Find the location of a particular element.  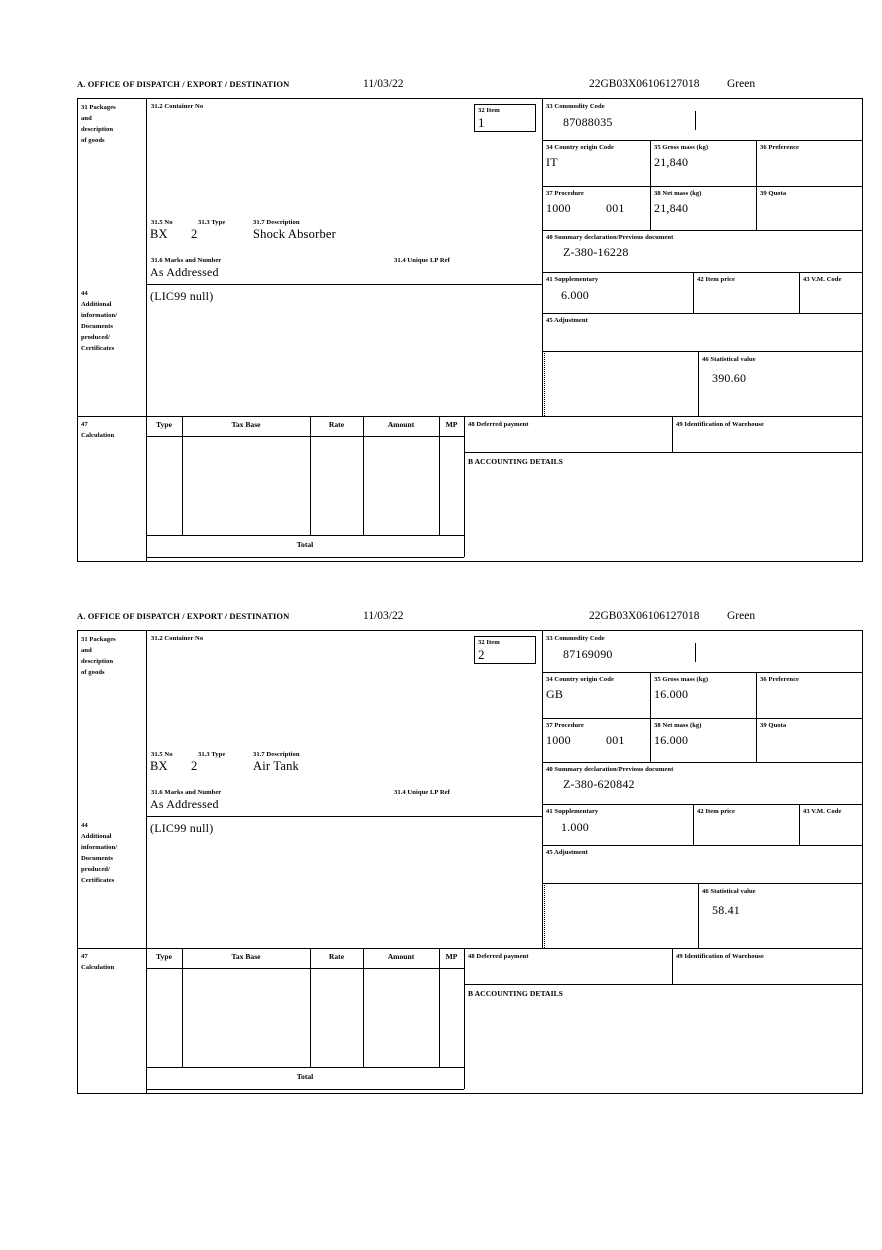

additional-information-value: (LIC99 null) is located at coordinates (182, 296).